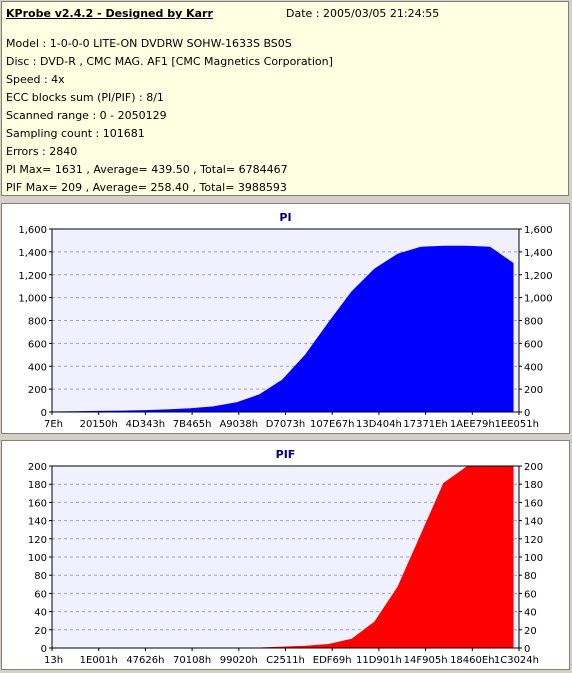 Image resolution: width=572 pixels, height=673 pixels. I want to click on pif-ytick-label-left: 140, so click(37, 522).